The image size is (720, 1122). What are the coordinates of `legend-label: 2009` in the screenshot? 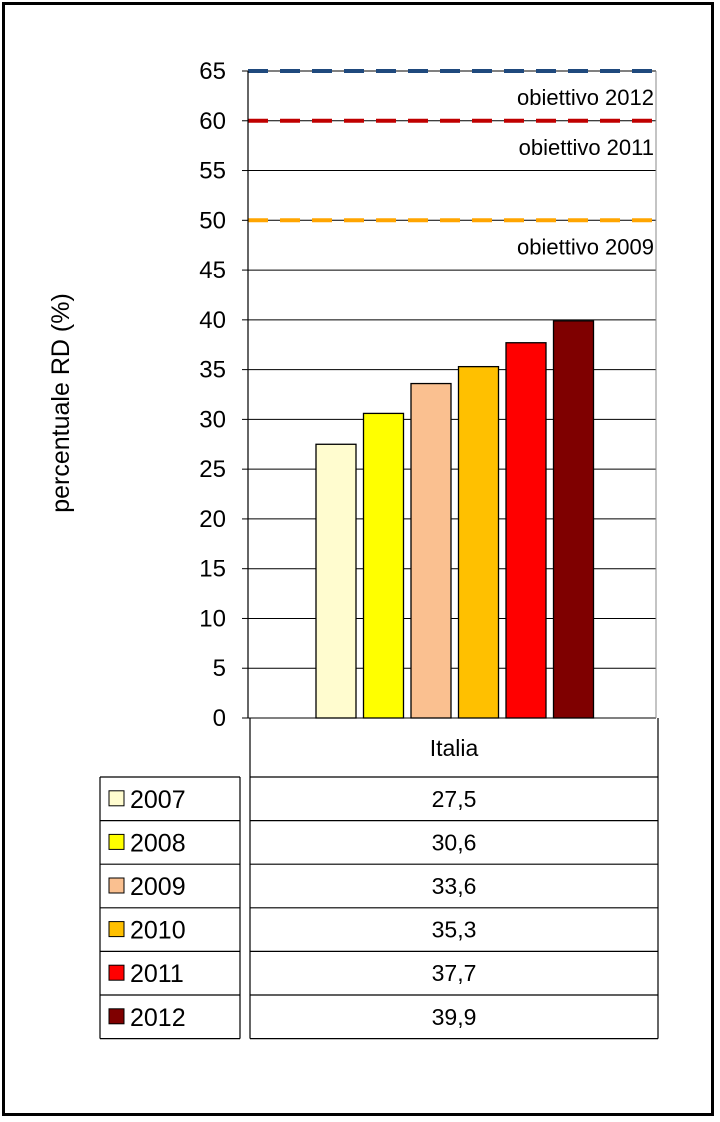 It's located at (158, 887).